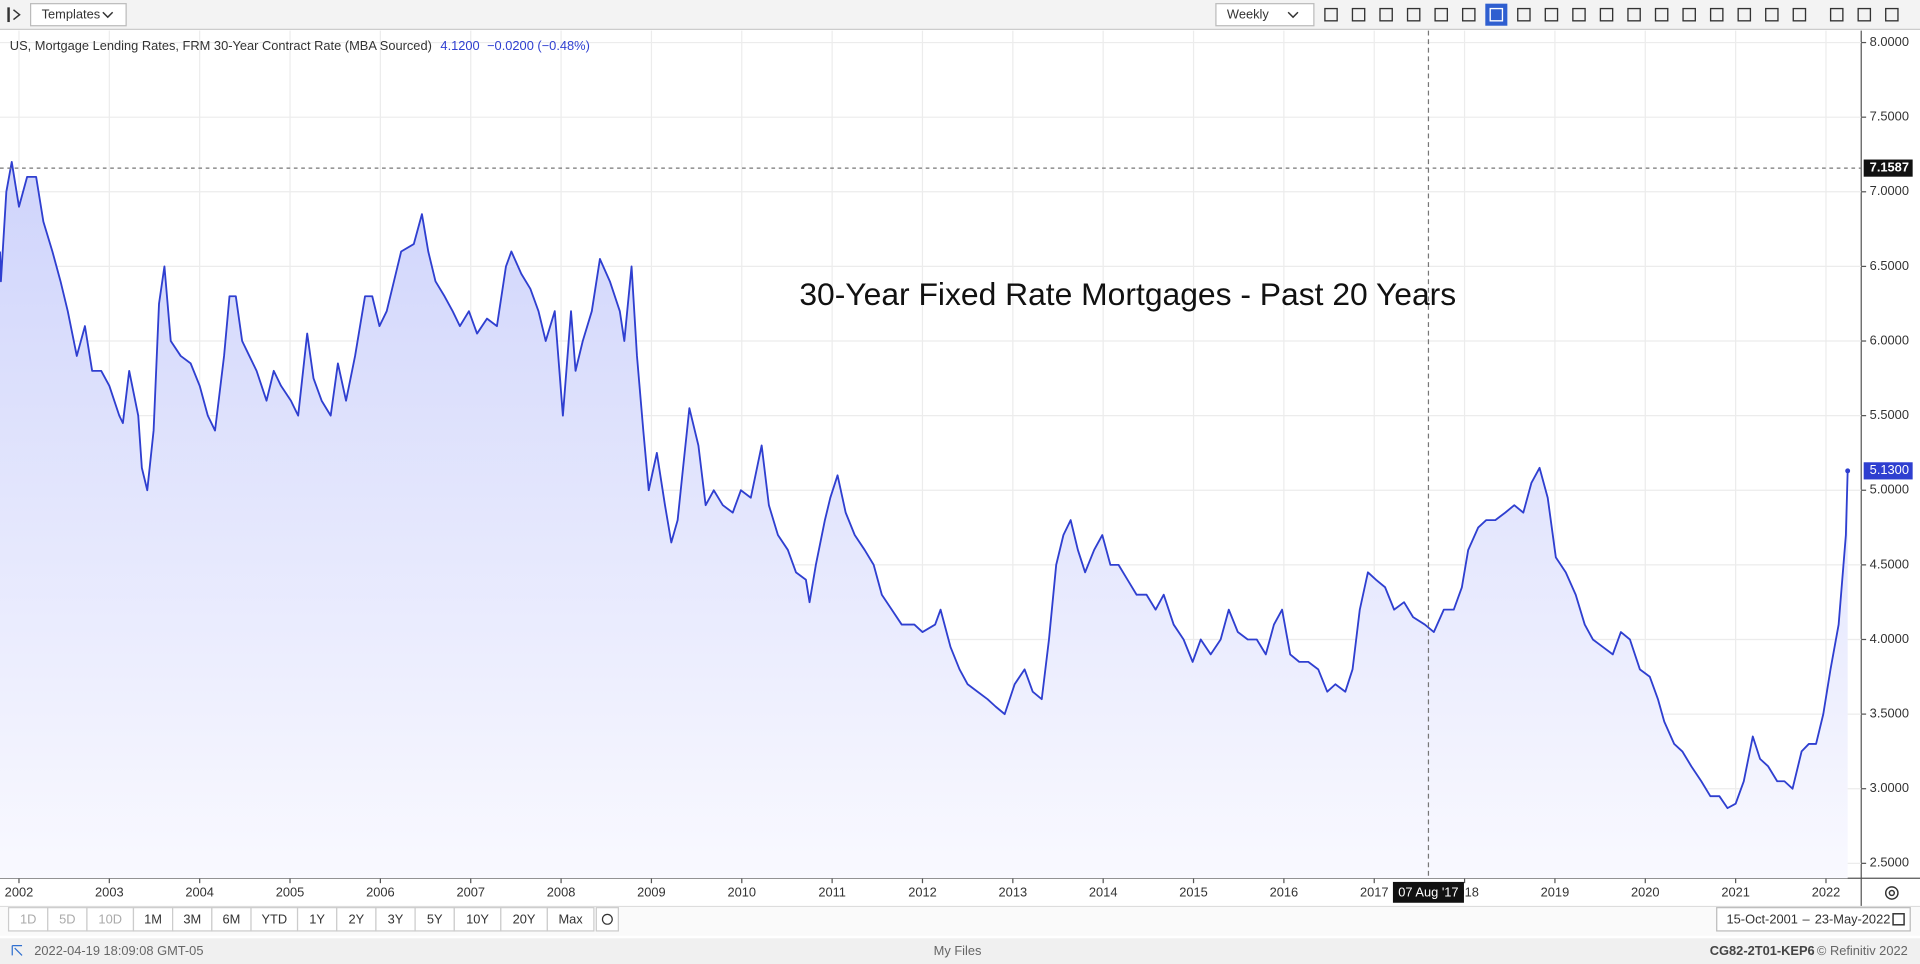 Image resolution: width=1920 pixels, height=964 pixels. Describe the element at coordinates (1889, 265) in the screenshot. I see `y-tick-label: 6.5000` at that location.